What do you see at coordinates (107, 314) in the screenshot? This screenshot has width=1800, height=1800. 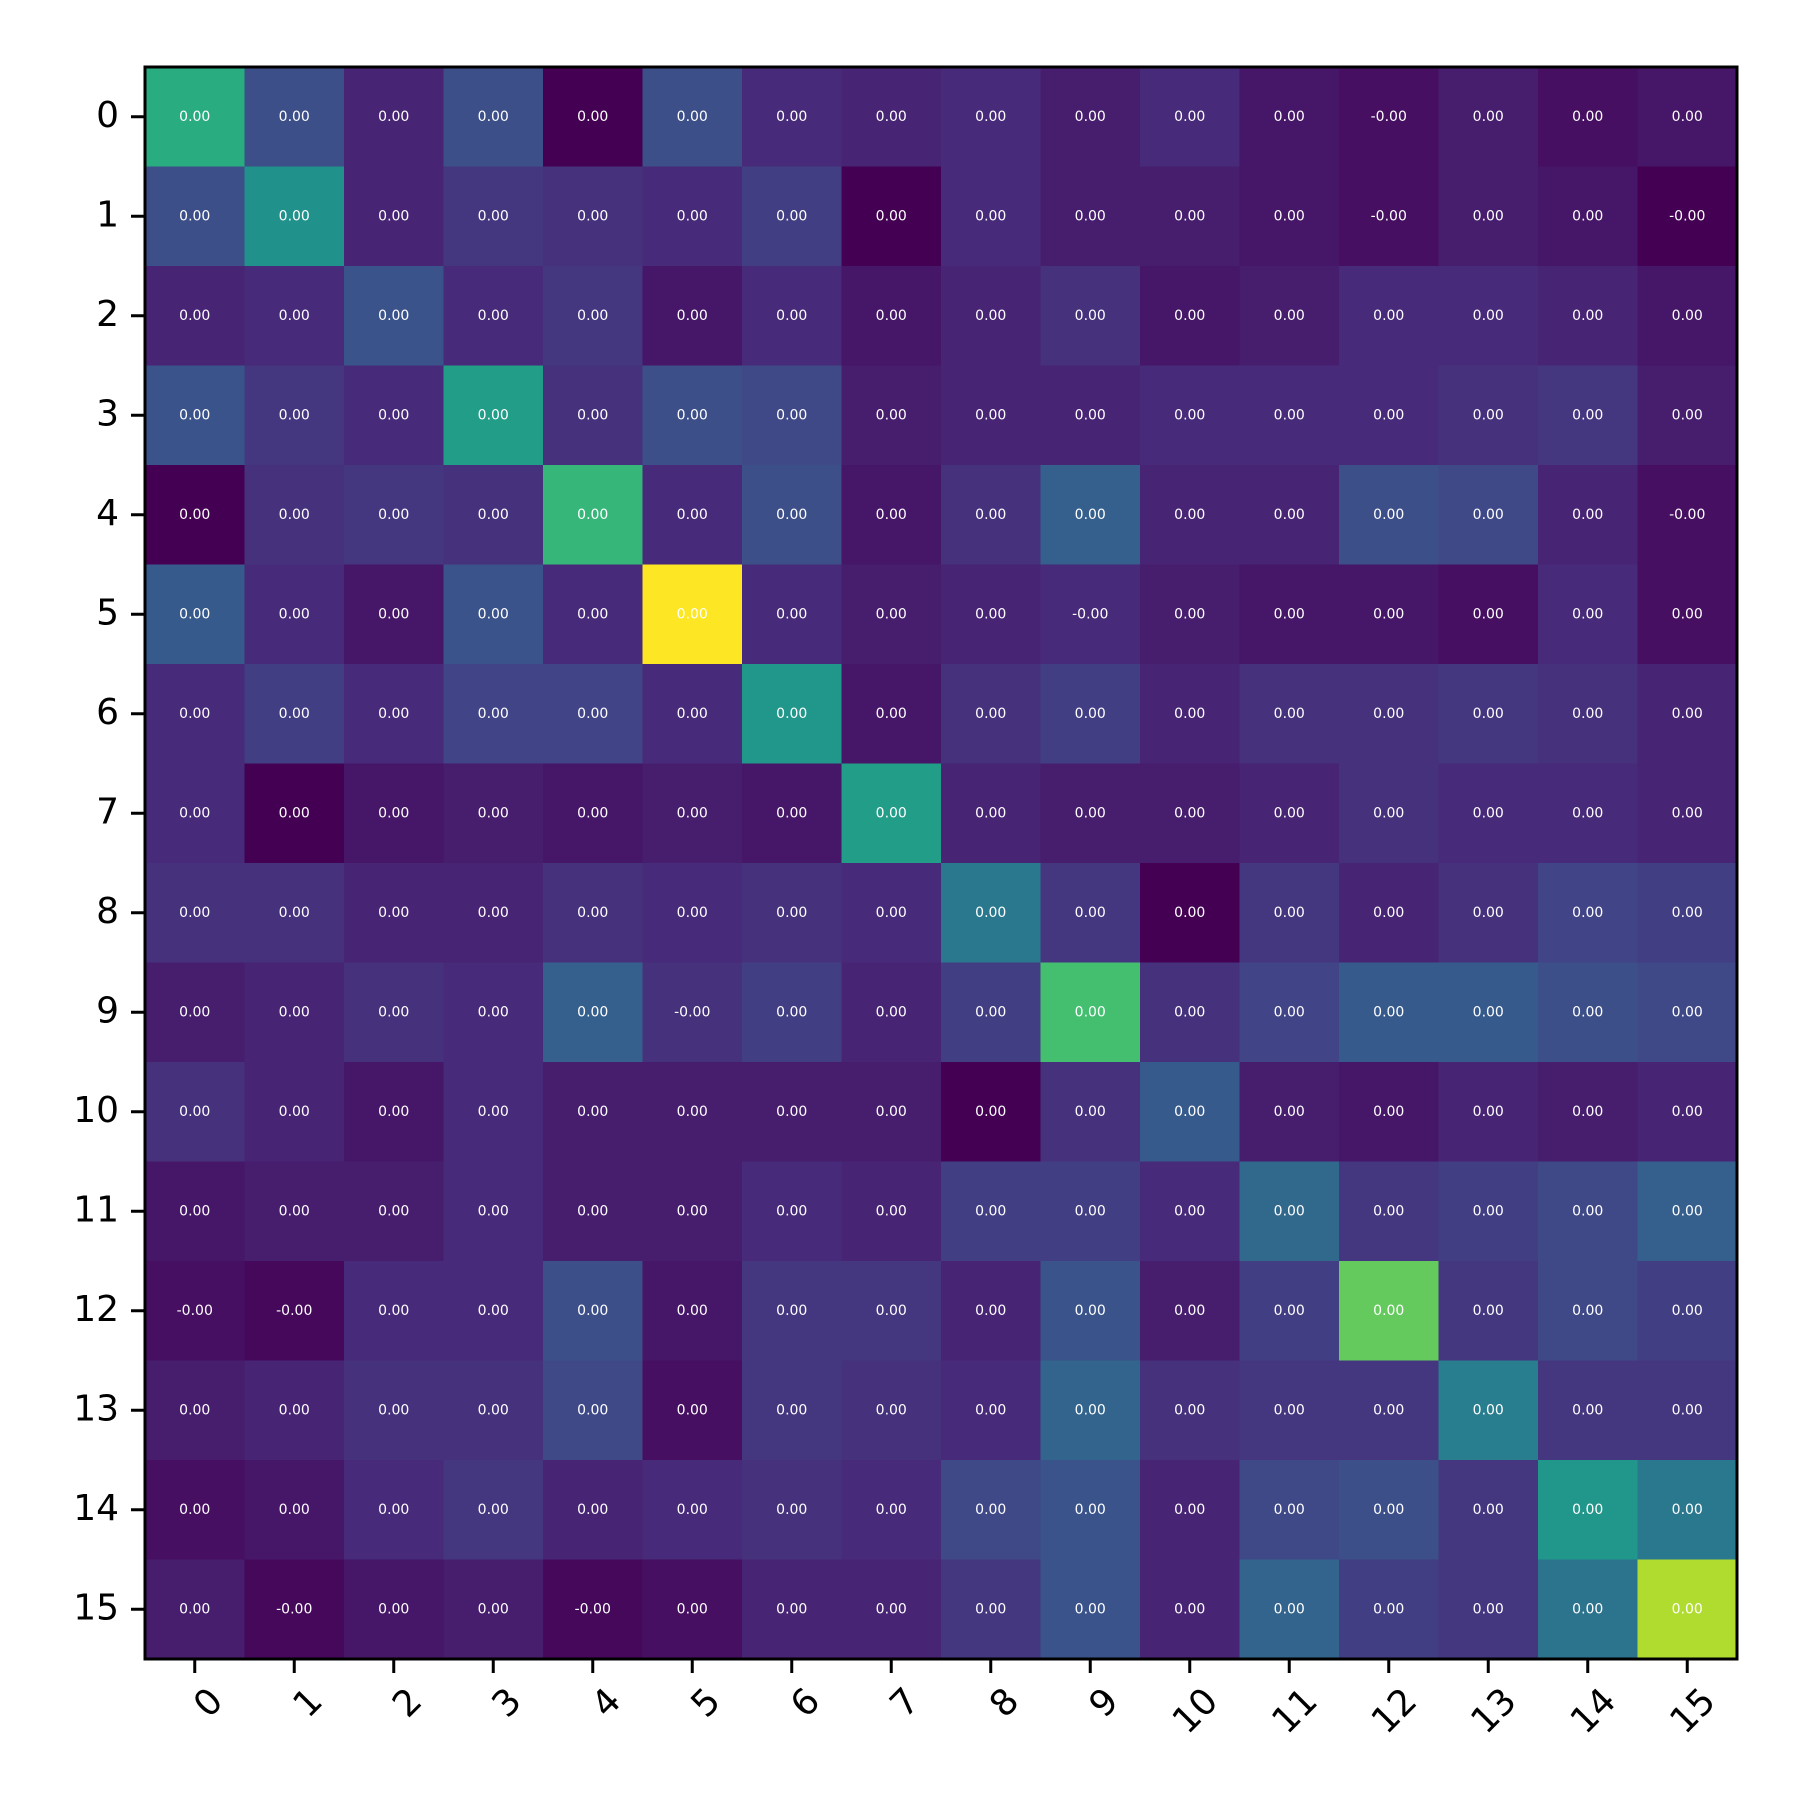 I see `y-tick-label: 2` at bounding box center [107, 314].